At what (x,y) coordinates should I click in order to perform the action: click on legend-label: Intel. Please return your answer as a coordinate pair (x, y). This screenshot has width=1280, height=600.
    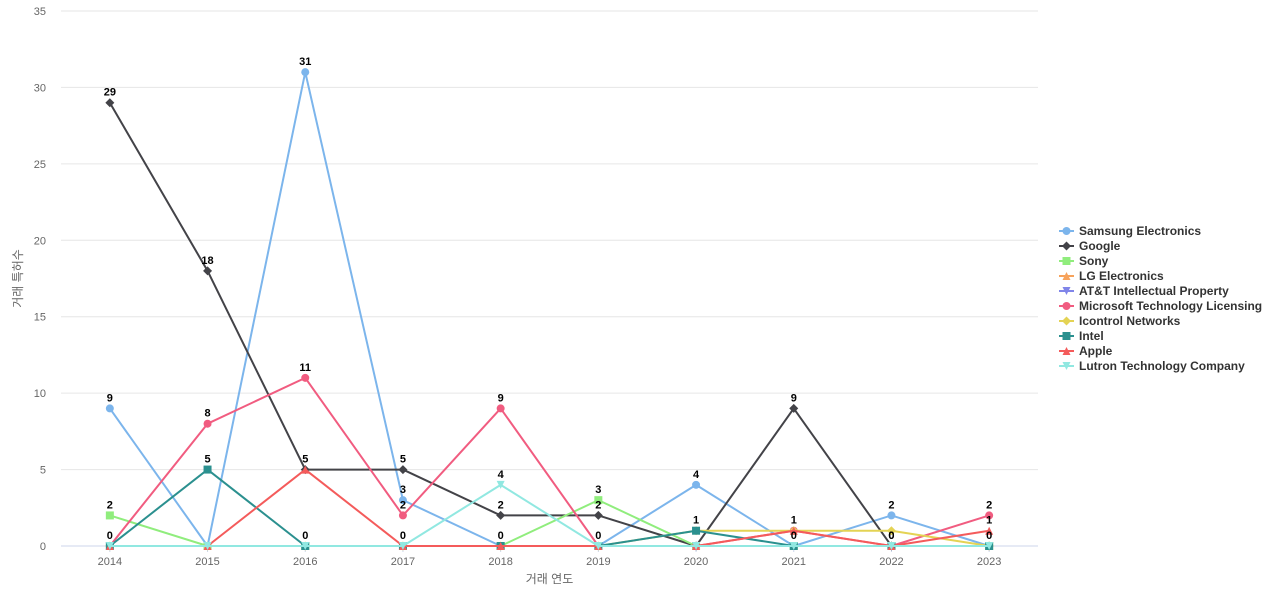
    Looking at the image, I should click on (1091, 336).